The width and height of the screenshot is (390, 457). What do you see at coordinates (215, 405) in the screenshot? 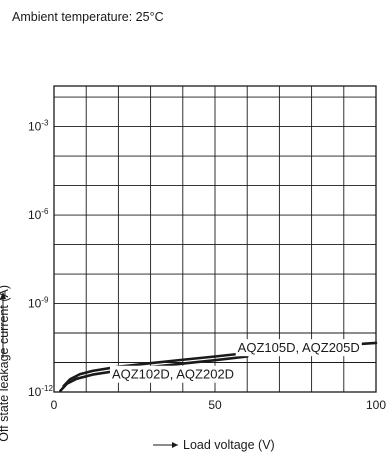
I see `x-tick-label: 50` at bounding box center [215, 405].